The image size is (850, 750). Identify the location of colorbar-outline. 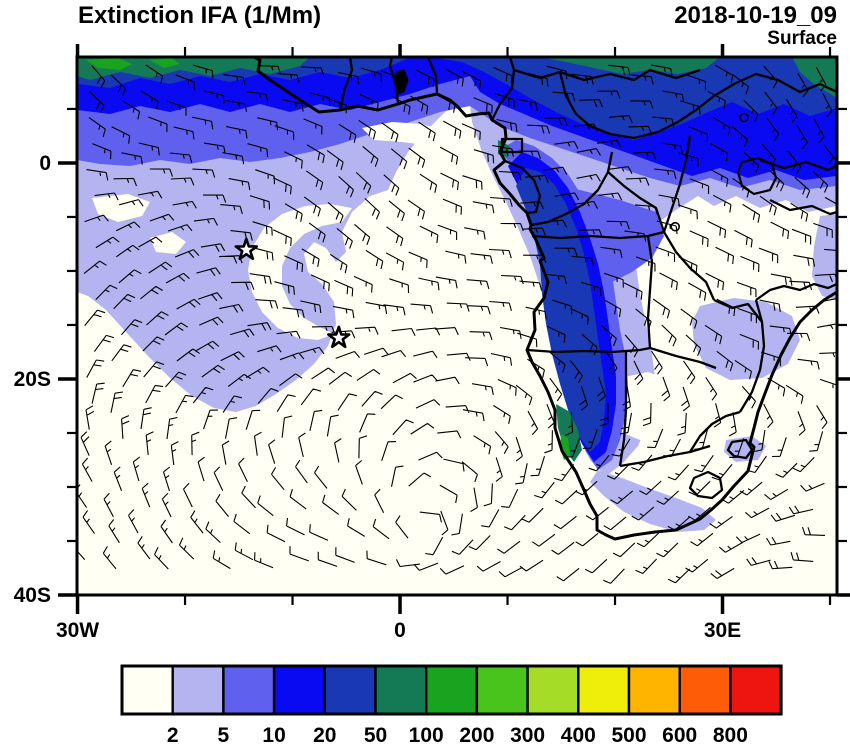
(451, 690).